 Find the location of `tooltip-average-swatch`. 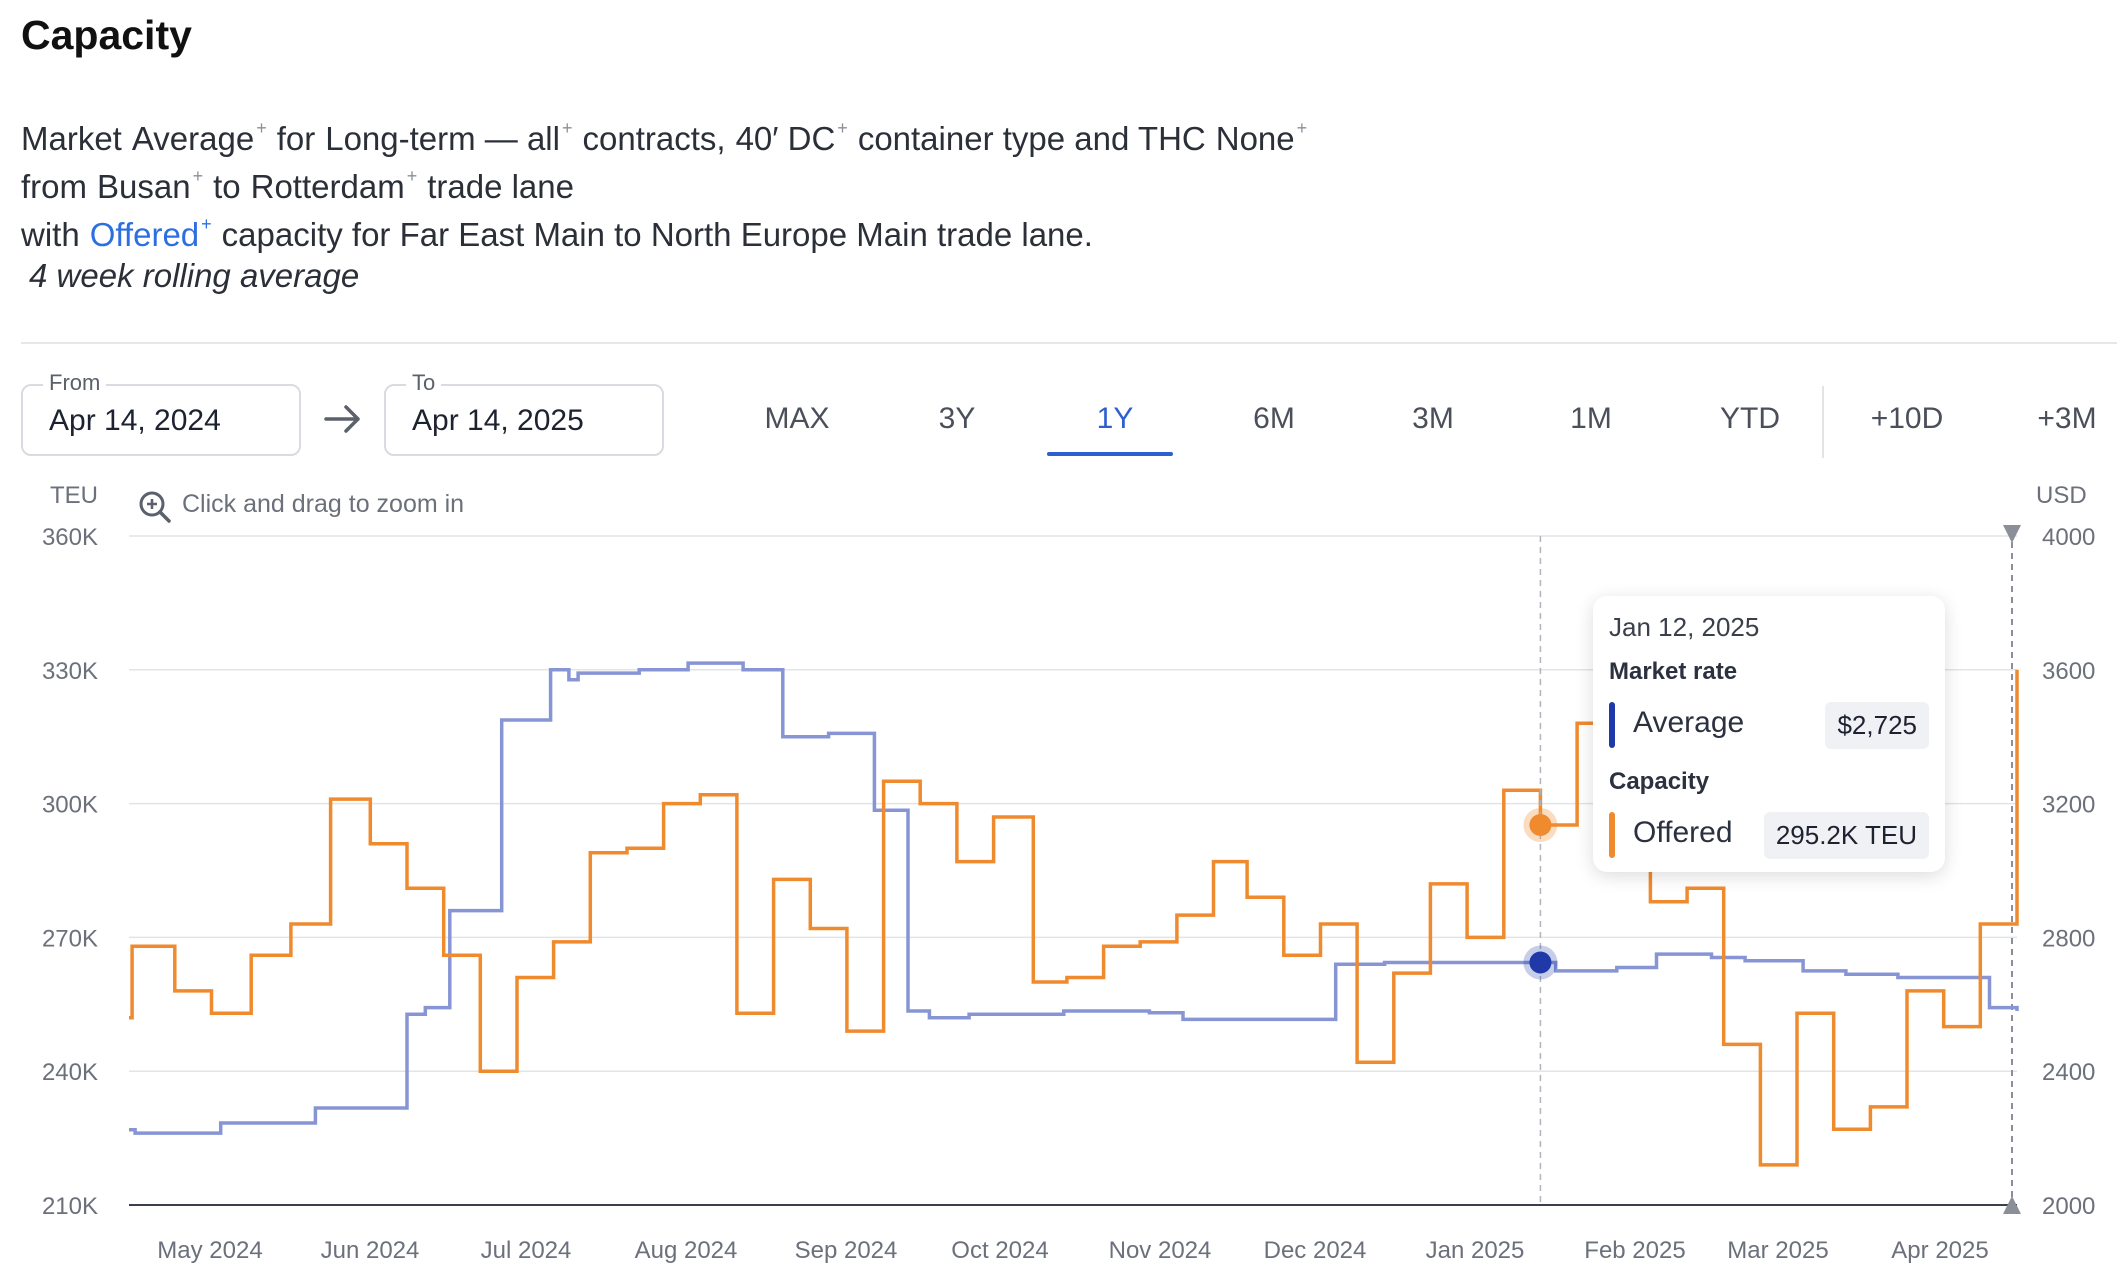

tooltip-average-swatch is located at coordinates (1612, 725).